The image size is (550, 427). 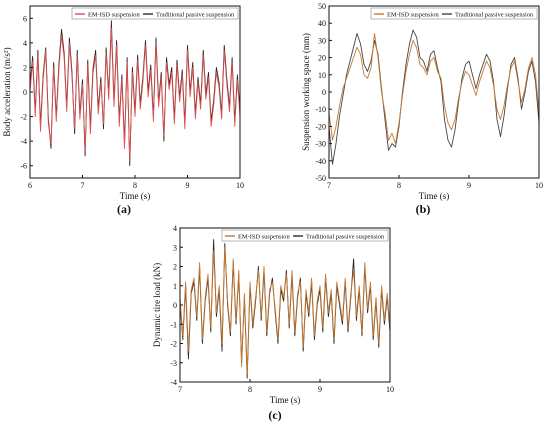 I want to click on panel-label-b: (b), so click(x=423, y=209).